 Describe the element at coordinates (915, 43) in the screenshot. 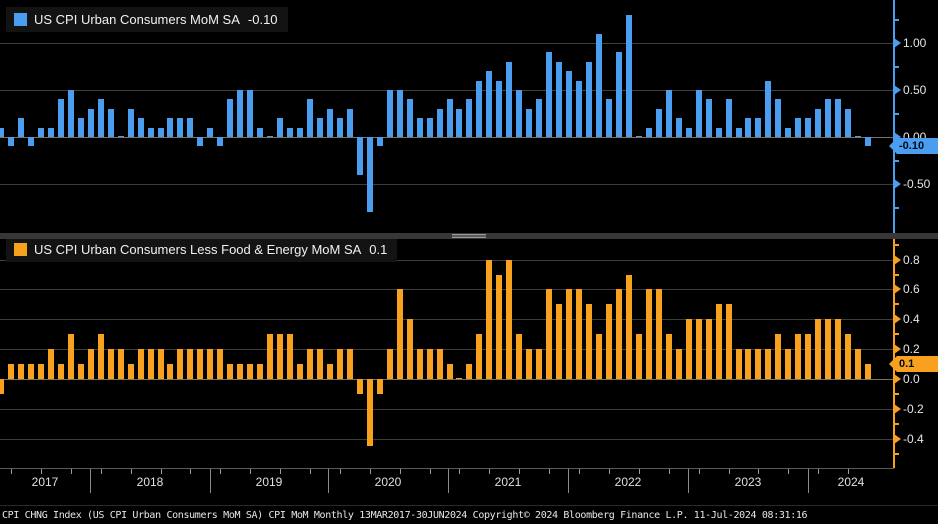

I see `y-tick-label: 1.00` at that location.